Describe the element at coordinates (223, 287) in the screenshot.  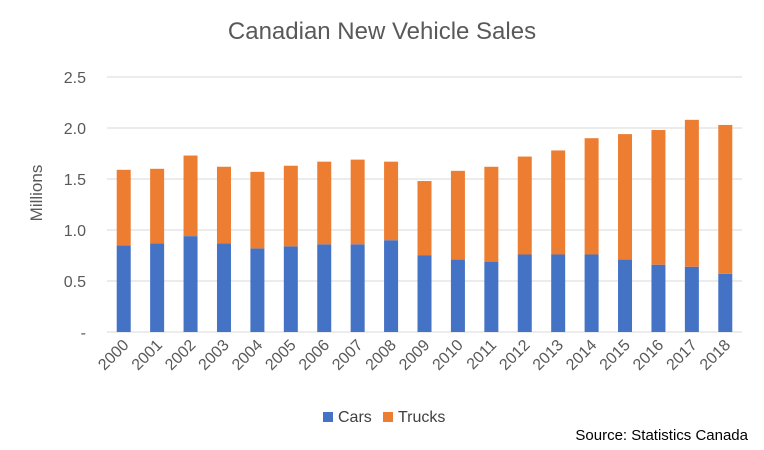
I see `bar-cars-2003` at that location.